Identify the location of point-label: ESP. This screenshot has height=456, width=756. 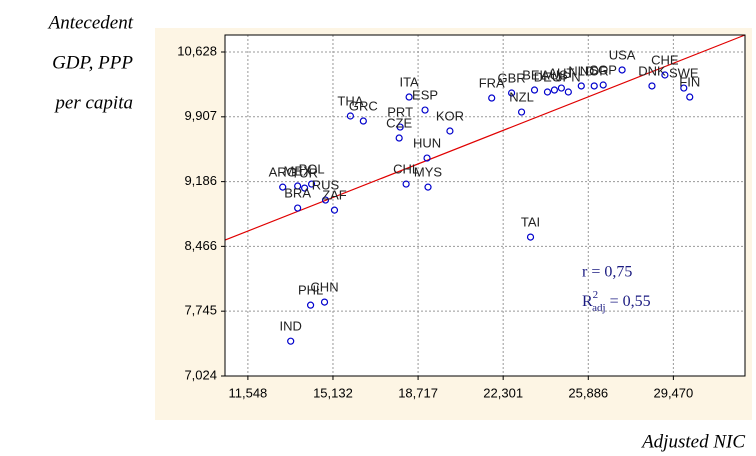
(425, 95).